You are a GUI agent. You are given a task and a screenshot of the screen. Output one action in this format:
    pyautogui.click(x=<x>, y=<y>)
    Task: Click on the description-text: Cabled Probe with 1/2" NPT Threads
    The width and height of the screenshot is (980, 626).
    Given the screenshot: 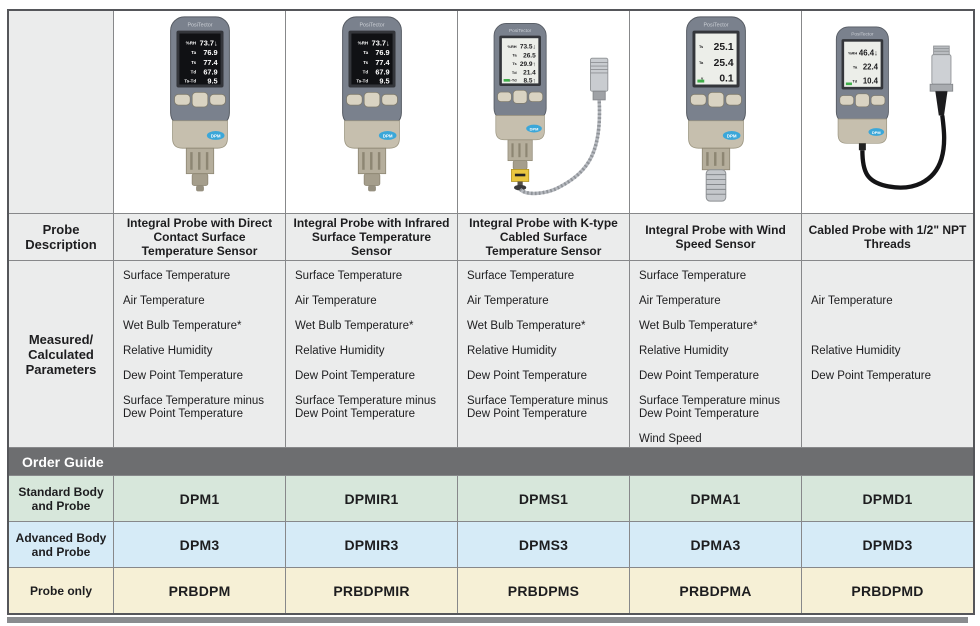 What is the action you would take?
    pyautogui.click(x=887, y=237)
    